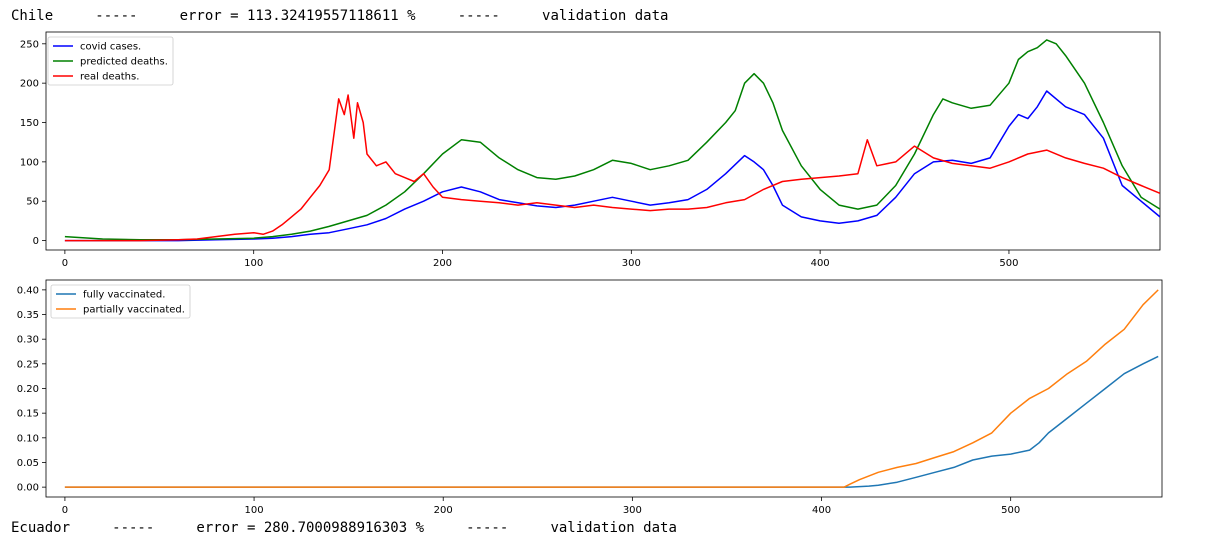 Image resolution: width=1212 pixels, height=536 pixels. What do you see at coordinates (28, 488) in the screenshot?
I see `y-tick-label: 0.00` at bounding box center [28, 488].